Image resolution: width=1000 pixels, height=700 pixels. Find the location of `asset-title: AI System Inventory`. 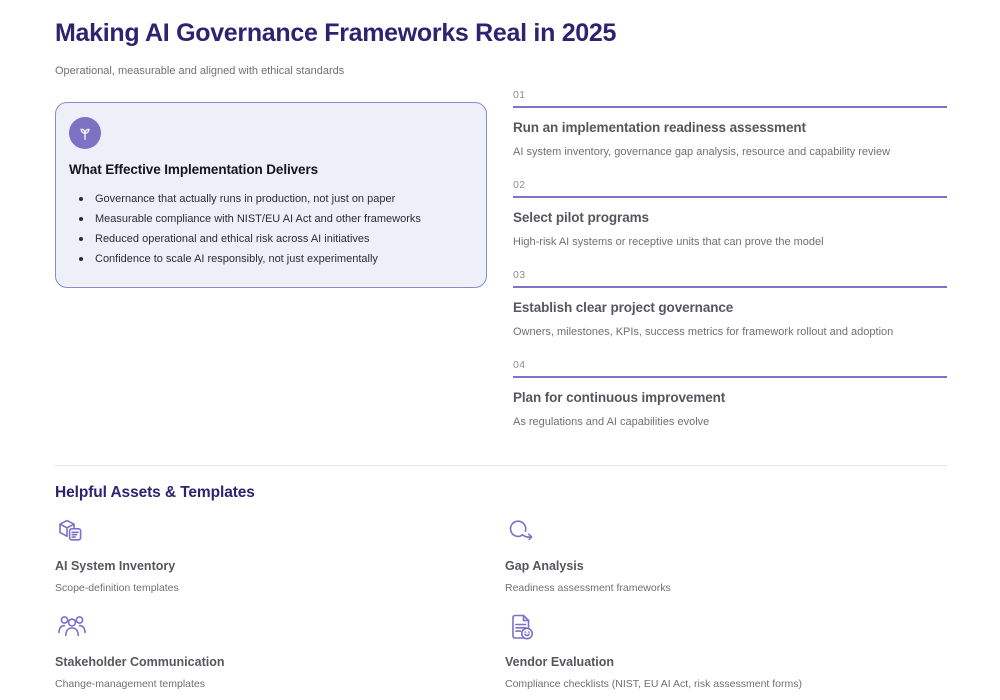

asset-title: AI System Inventory is located at coordinates (115, 566).